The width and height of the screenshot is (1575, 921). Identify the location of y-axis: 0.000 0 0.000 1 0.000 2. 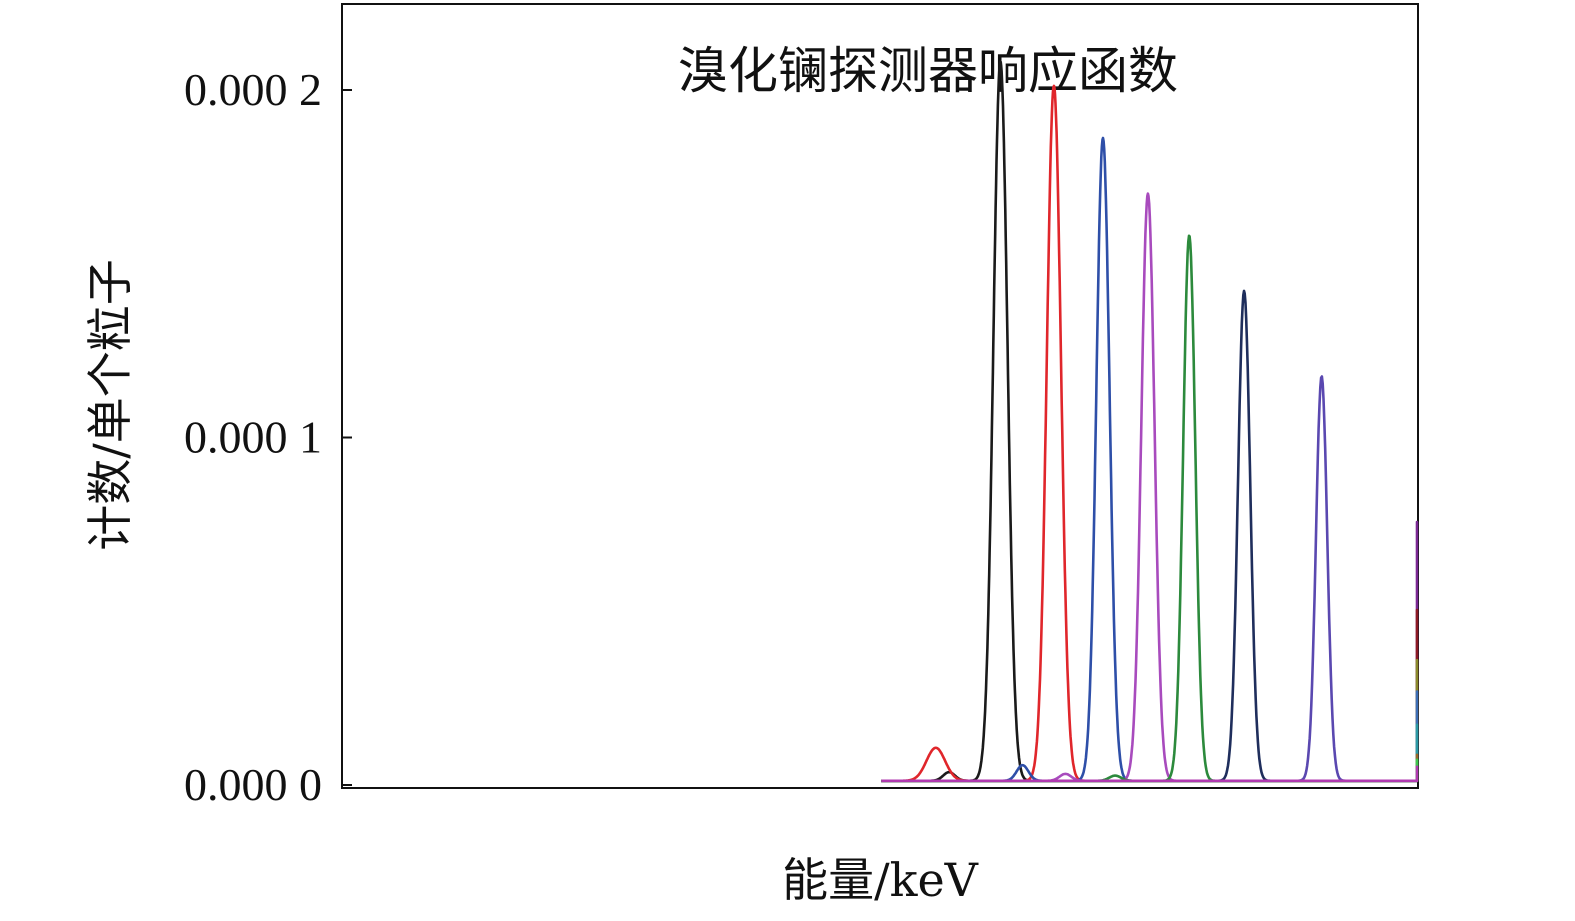
(268, 437).